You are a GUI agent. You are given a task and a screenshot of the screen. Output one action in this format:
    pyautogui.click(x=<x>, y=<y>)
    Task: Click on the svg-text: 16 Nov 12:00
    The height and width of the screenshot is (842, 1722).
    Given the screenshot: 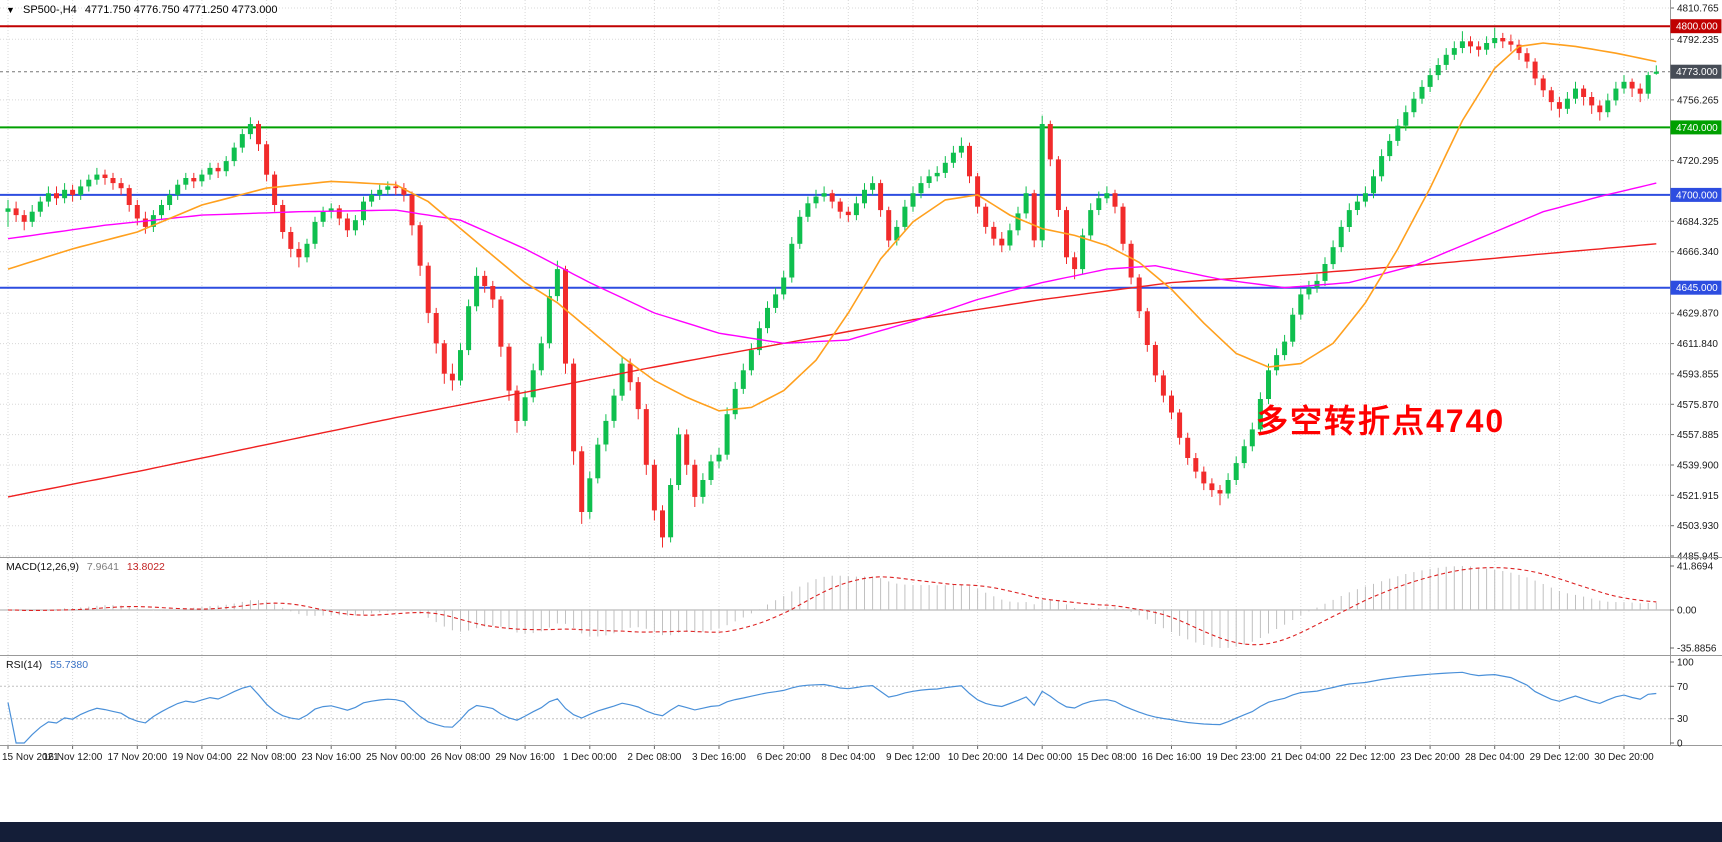 What is the action you would take?
    pyautogui.click(x=73, y=757)
    